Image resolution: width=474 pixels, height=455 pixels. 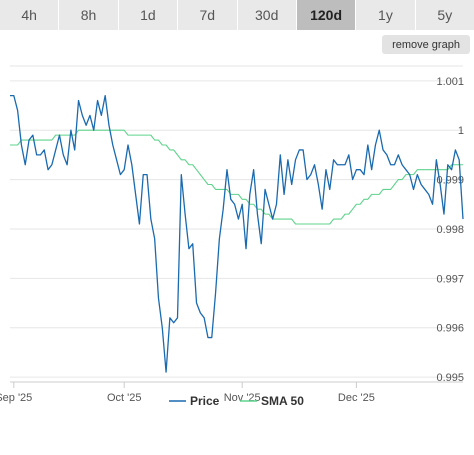 I want to click on tab-1y: 1y, so click(x=386, y=15).